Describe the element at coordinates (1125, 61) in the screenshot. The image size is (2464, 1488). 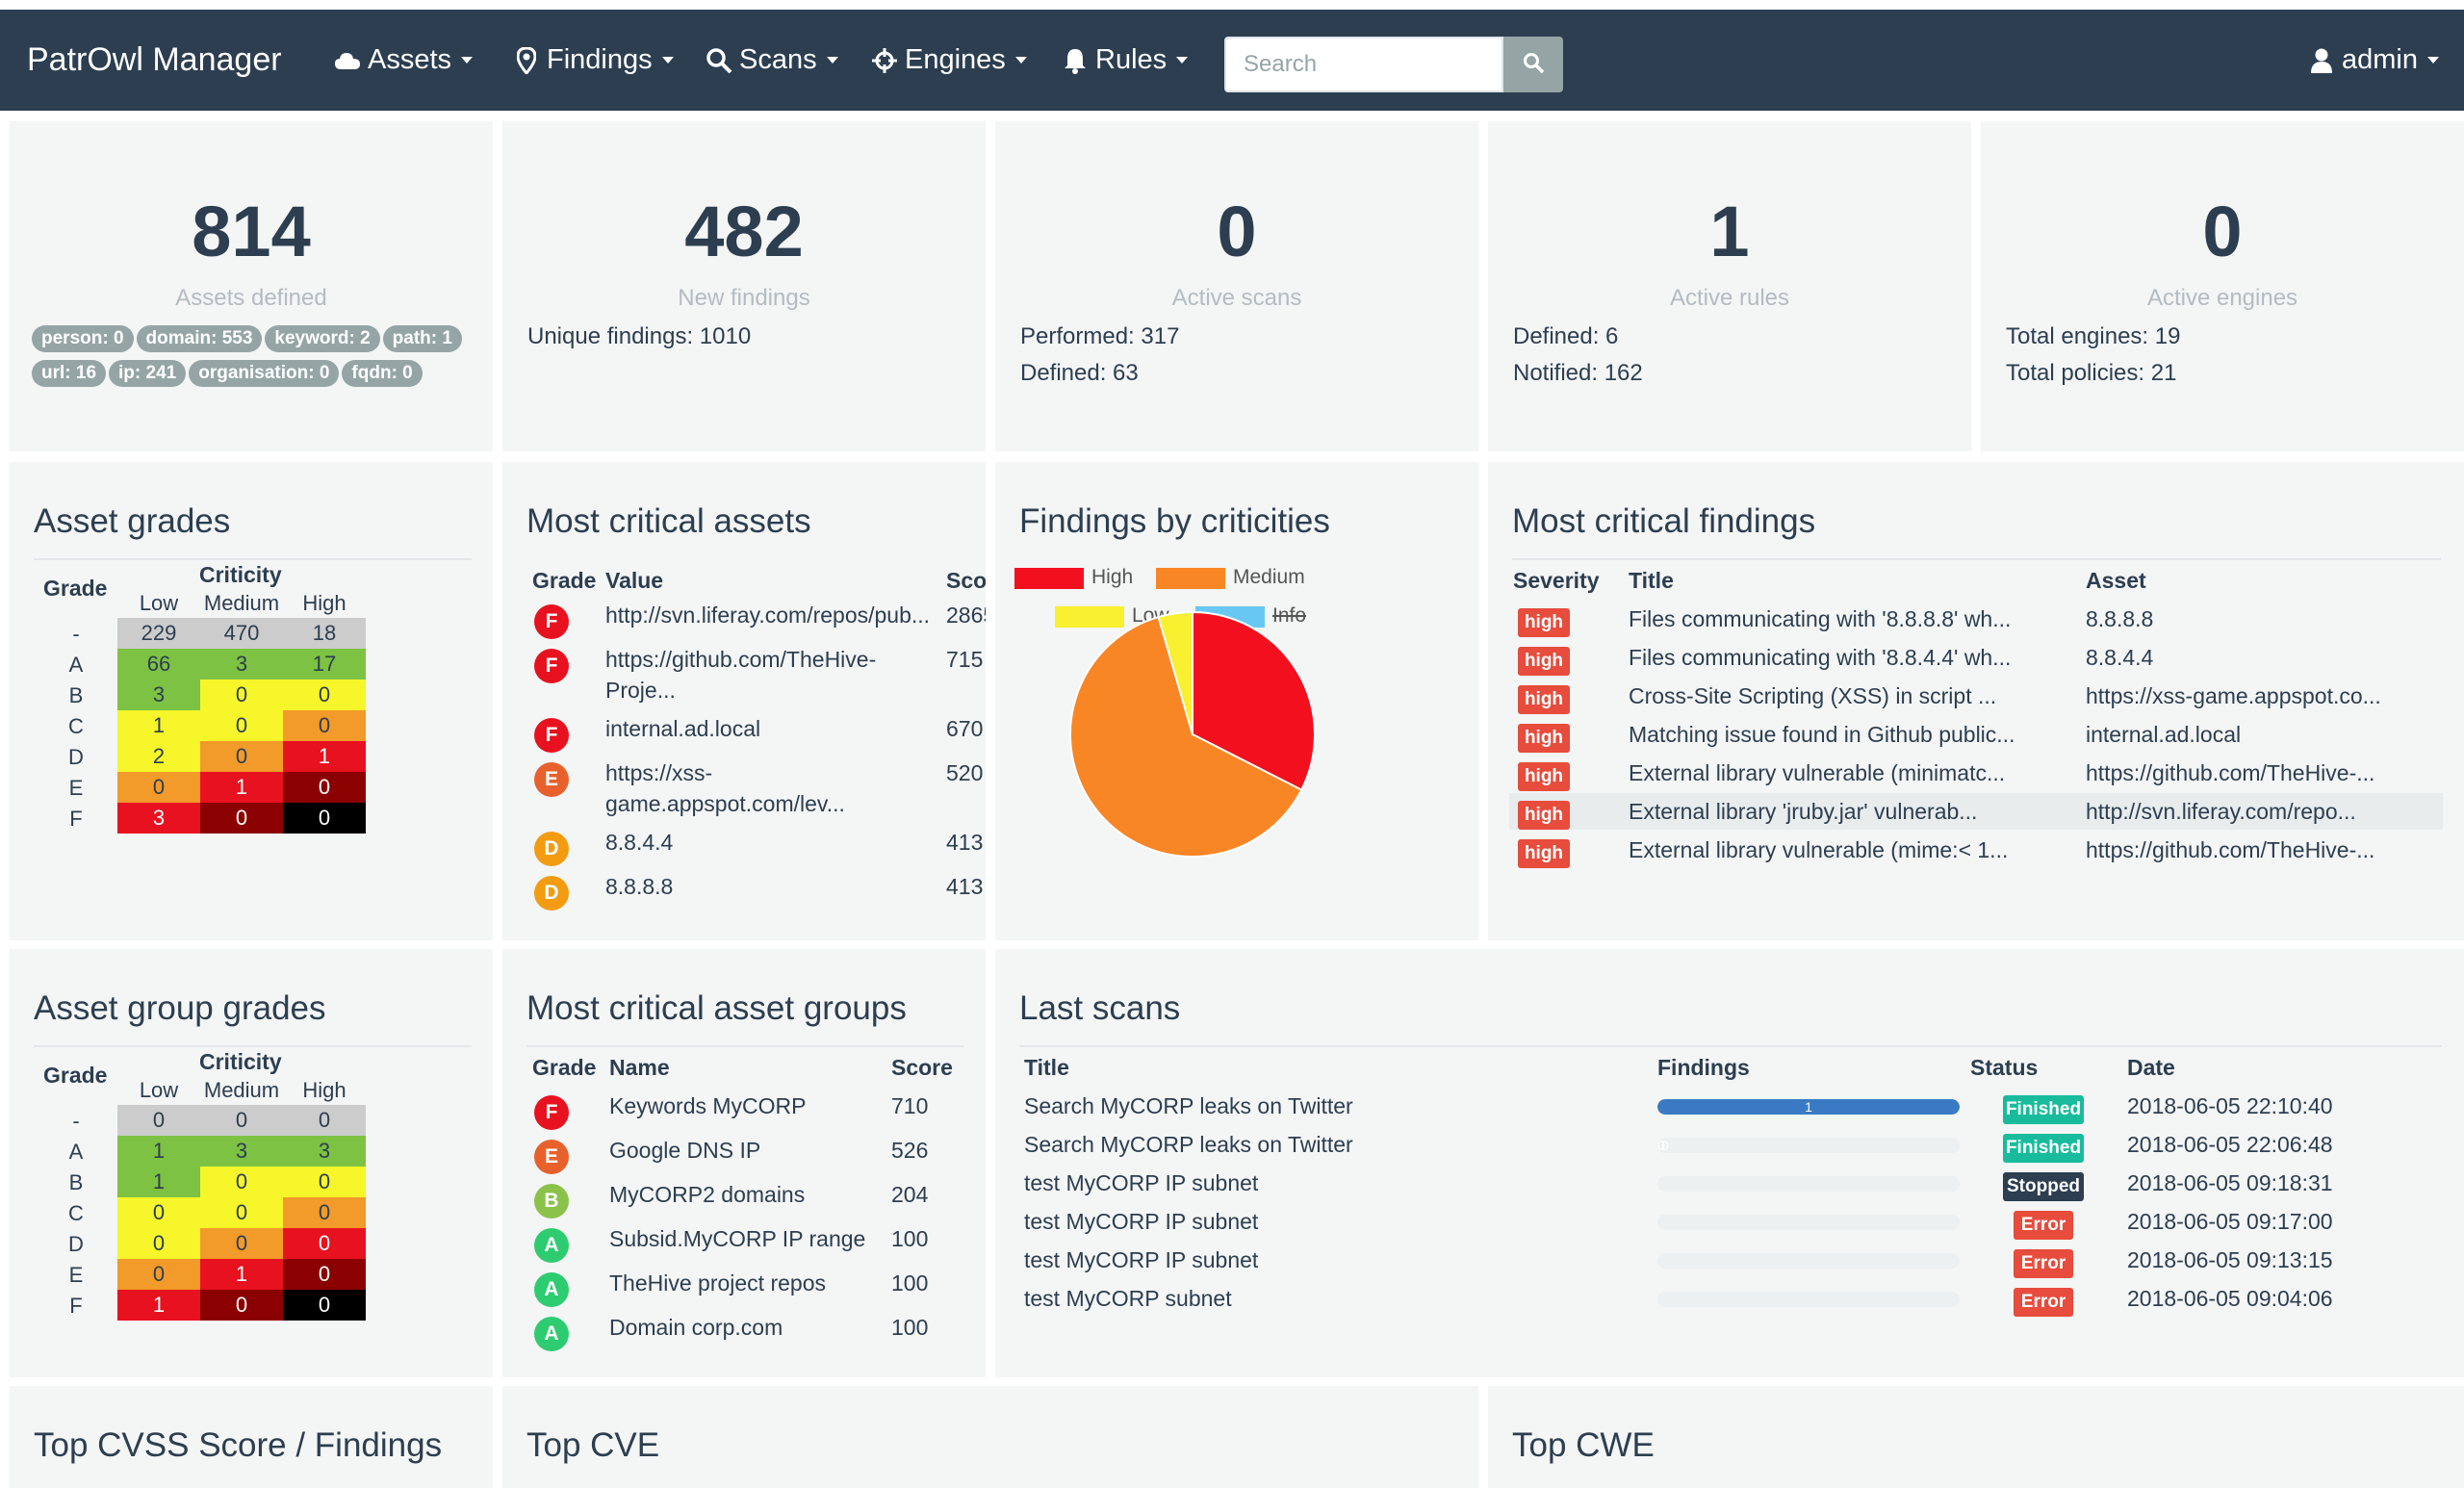
I see `nav-rules: Rules` at that location.